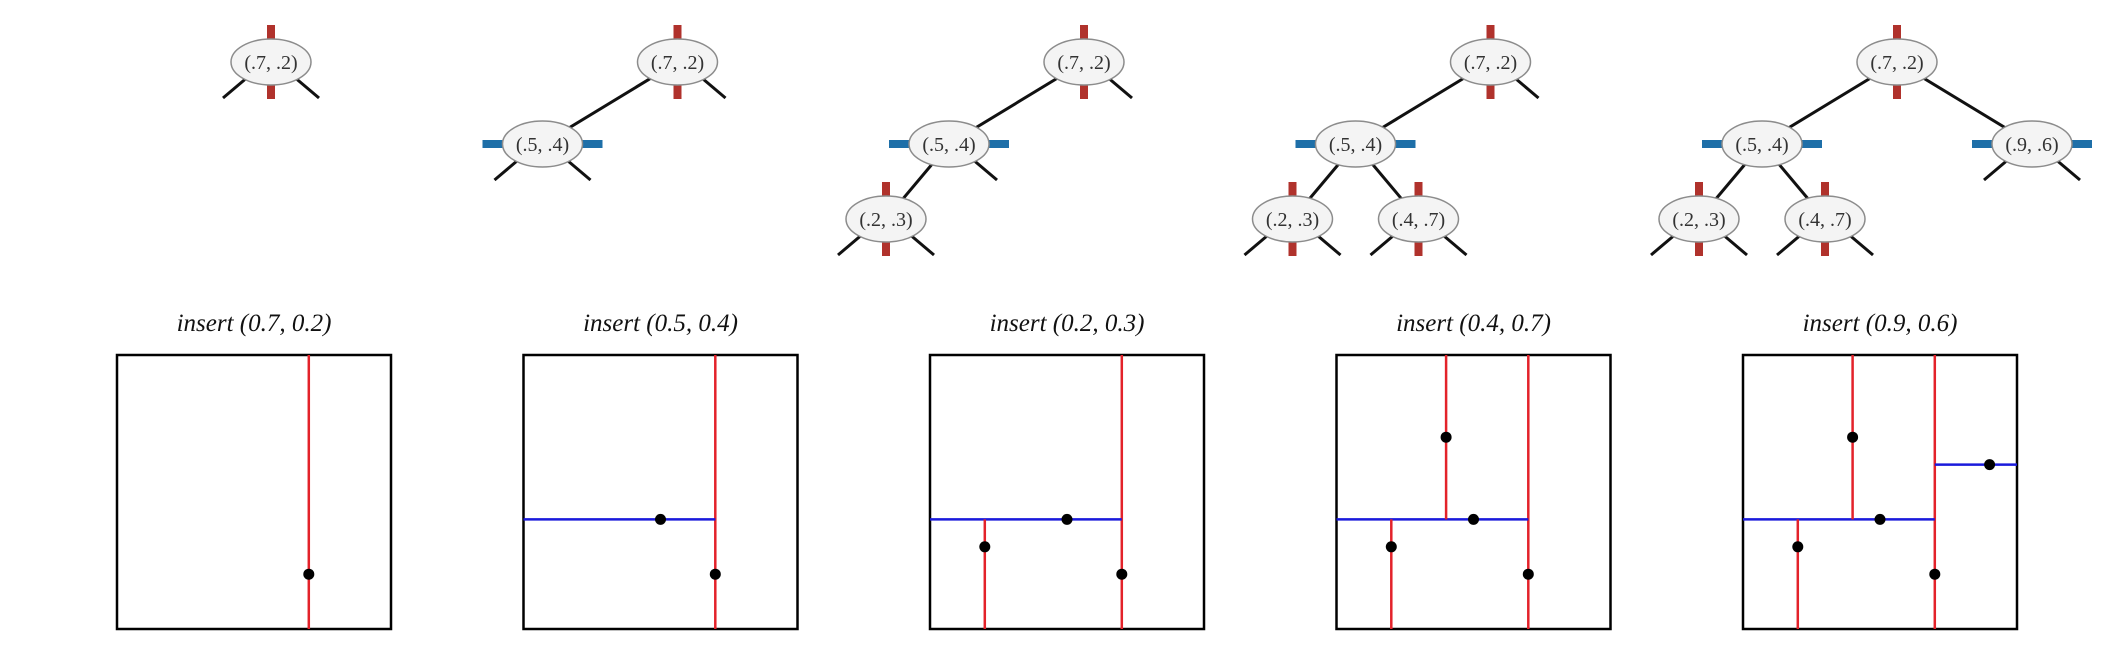 This screenshot has width=2118, height=652. I want to click on step-caption: insert (0.5, 0.4), so click(660, 323).